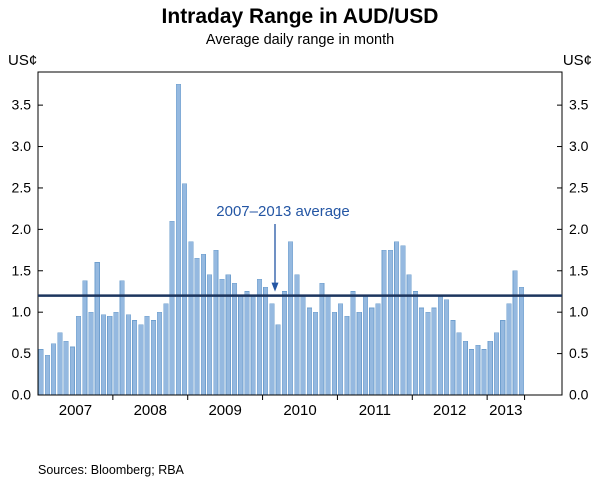 The height and width of the screenshot is (483, 600). I want to click on y-tick-label-left: 0.5, so click(22, 353).